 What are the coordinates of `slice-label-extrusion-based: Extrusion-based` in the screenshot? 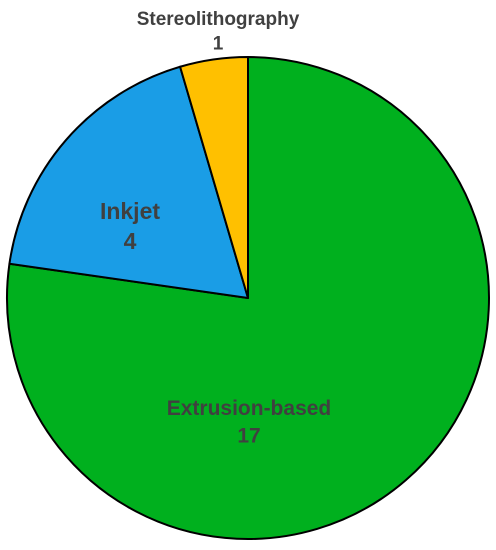 It's located at (249, 408).